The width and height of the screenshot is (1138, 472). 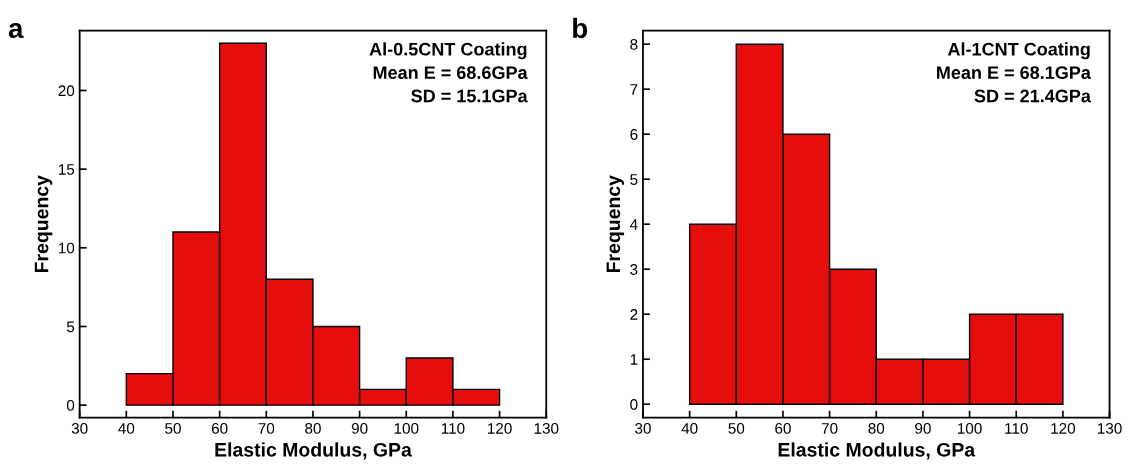 I want to click on y-tick-label: 8, so click(x=634, y=44).